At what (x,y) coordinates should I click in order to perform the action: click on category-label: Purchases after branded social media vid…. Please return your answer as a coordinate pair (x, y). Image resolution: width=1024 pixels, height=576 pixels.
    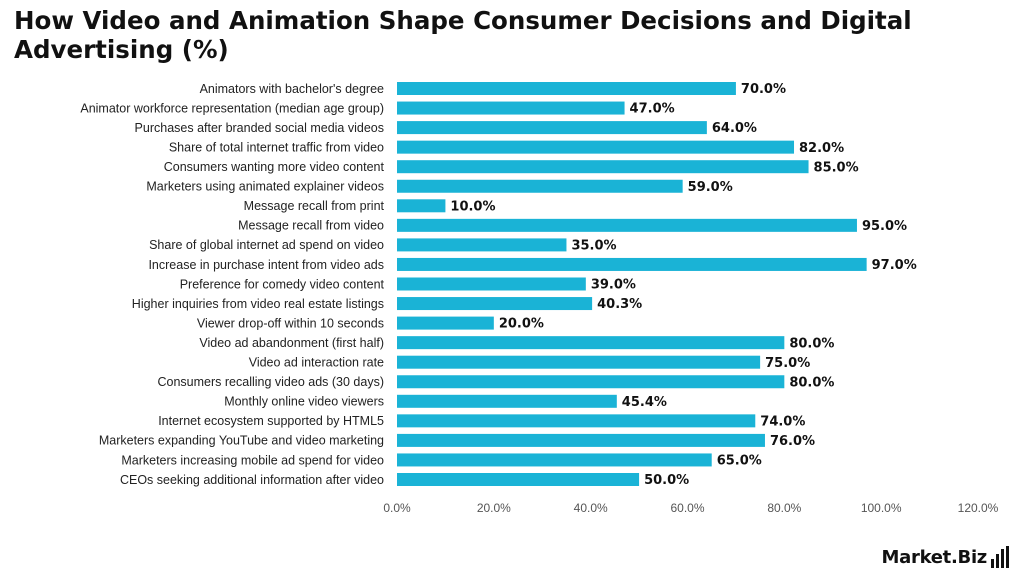
    Looking at the image, I should click on (259, 128).